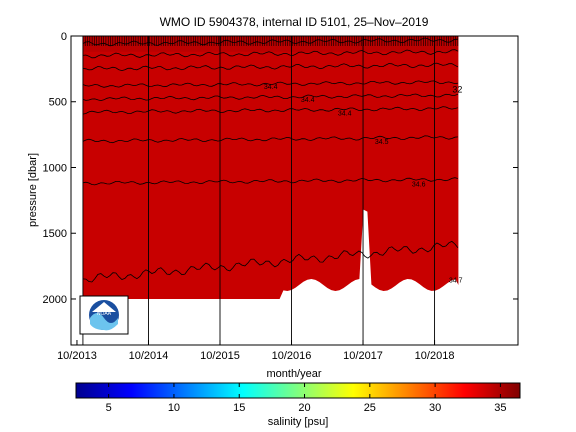 The image size is (576, 432). Describe the element at coordinates (33, 190) in the screenshot. I see `y-axis-label: pressure [dbar]` at that location.